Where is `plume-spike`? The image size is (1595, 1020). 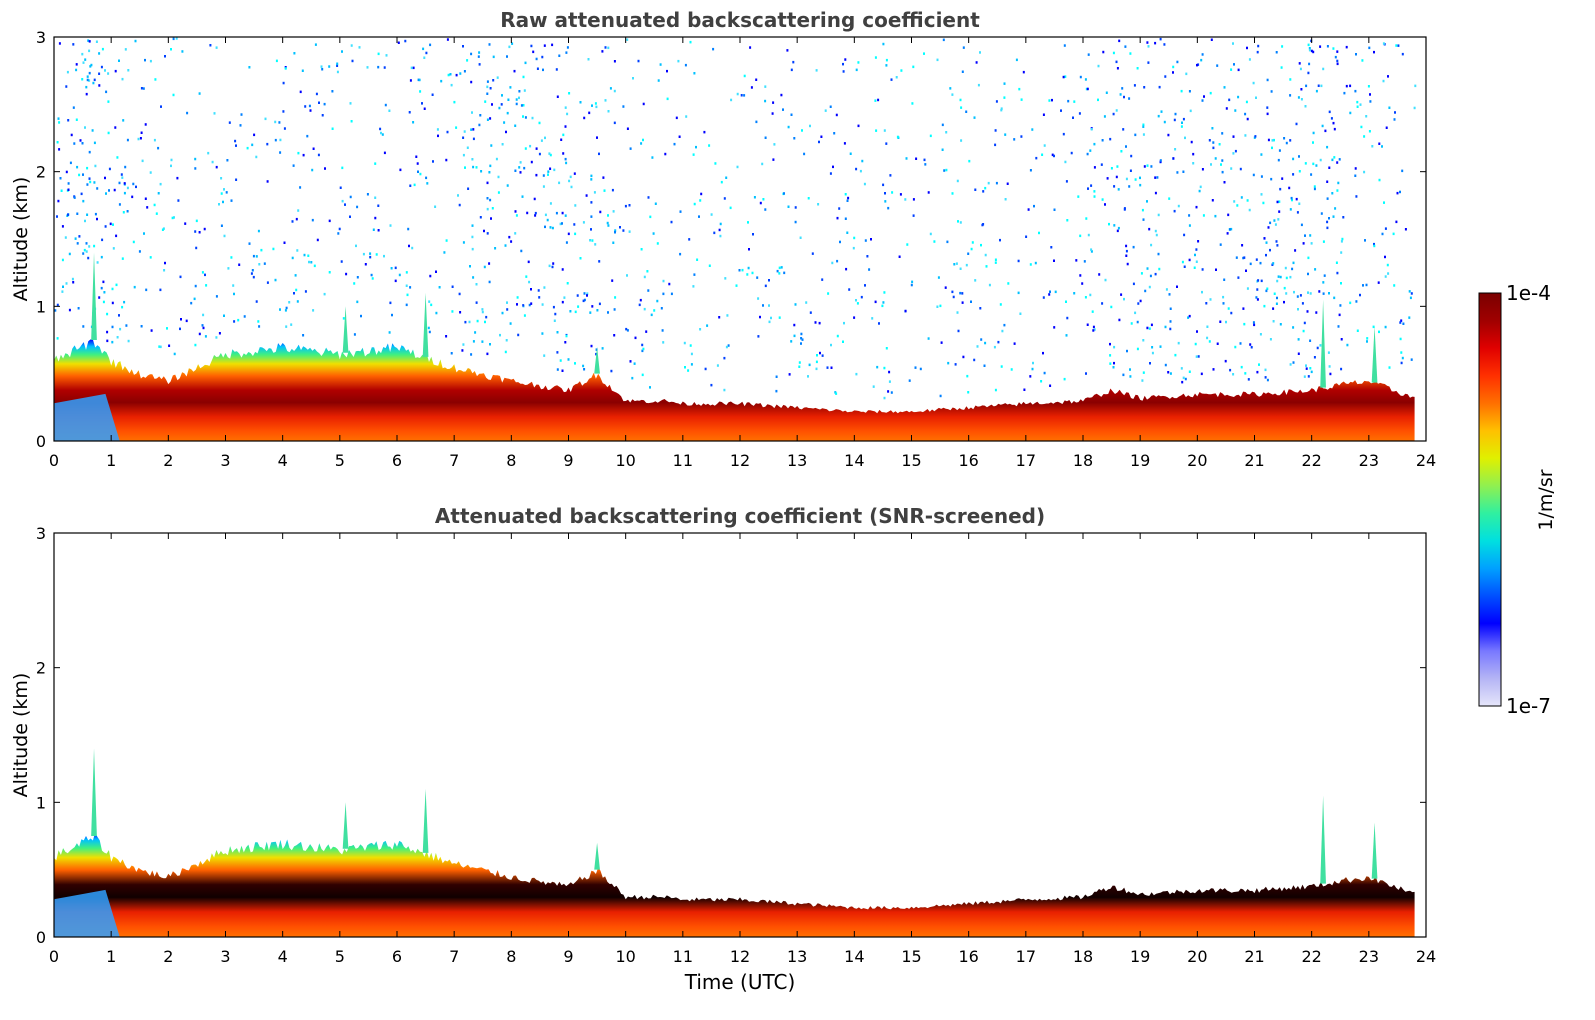
plume-spike is located at coordinates (94, 296).